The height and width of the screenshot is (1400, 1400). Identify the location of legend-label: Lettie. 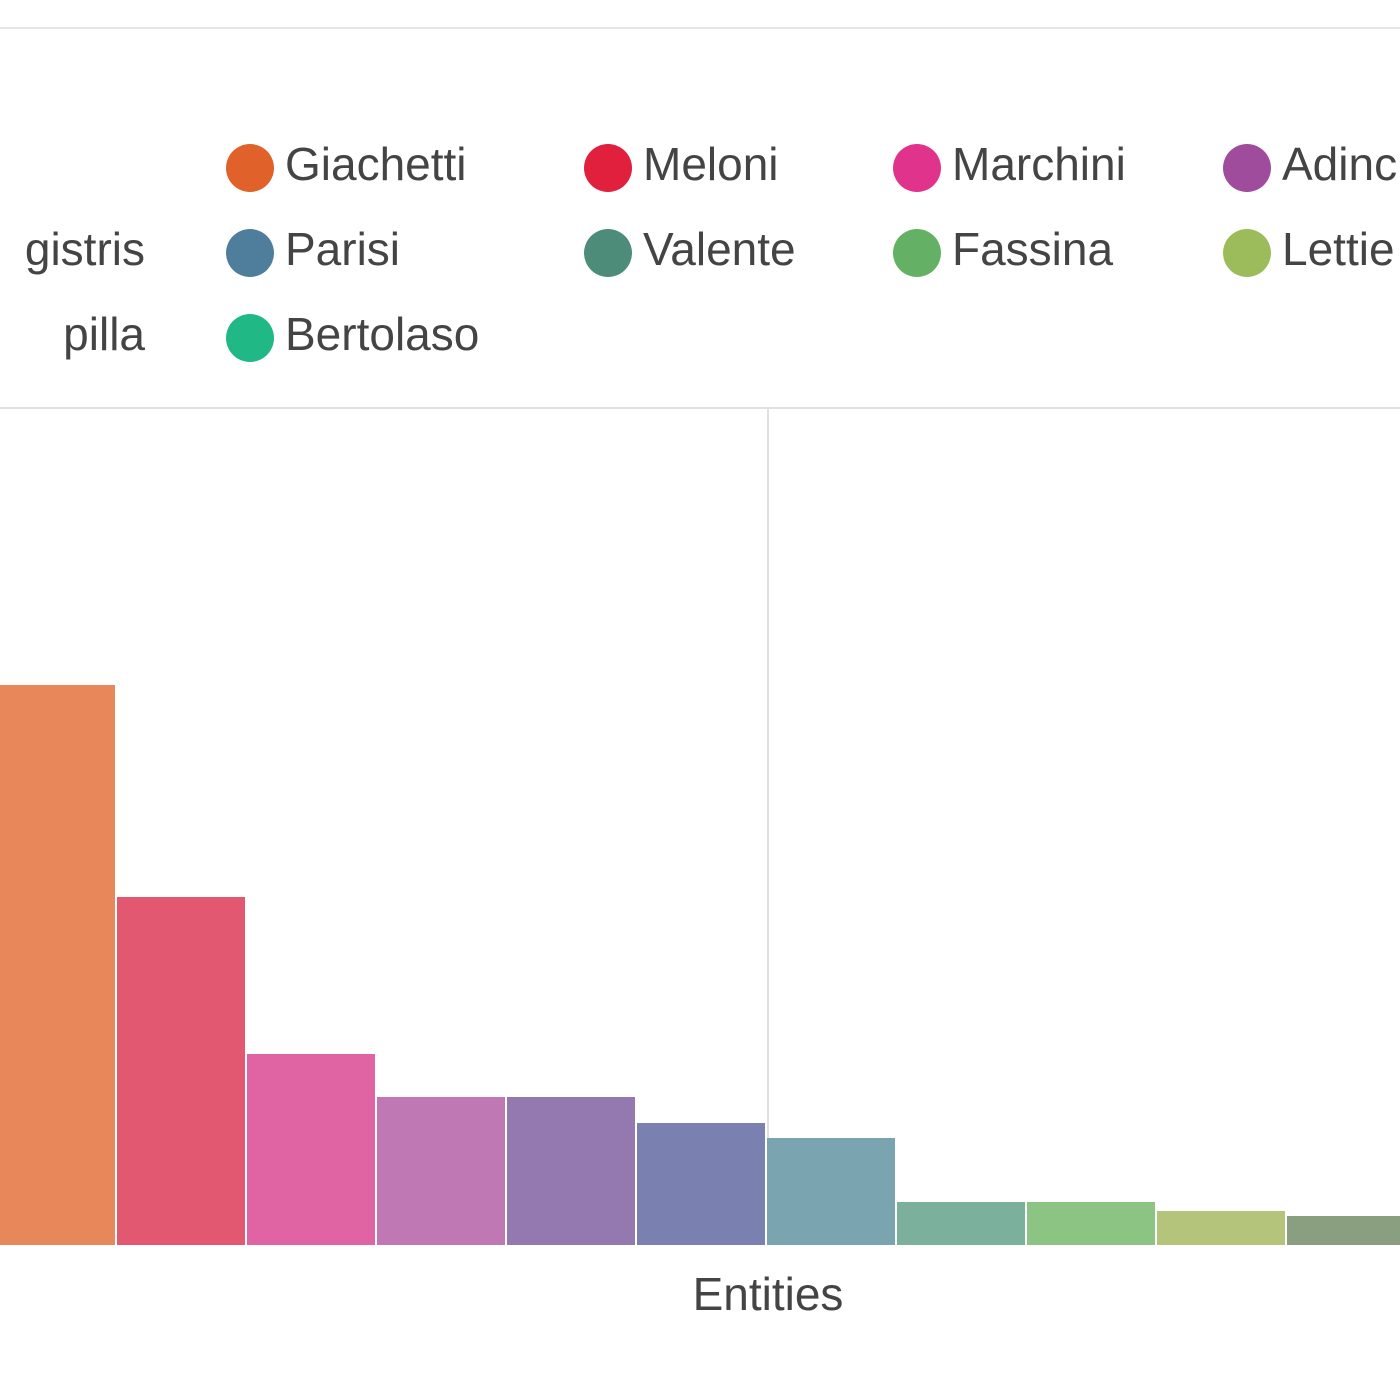
(1338, 249).